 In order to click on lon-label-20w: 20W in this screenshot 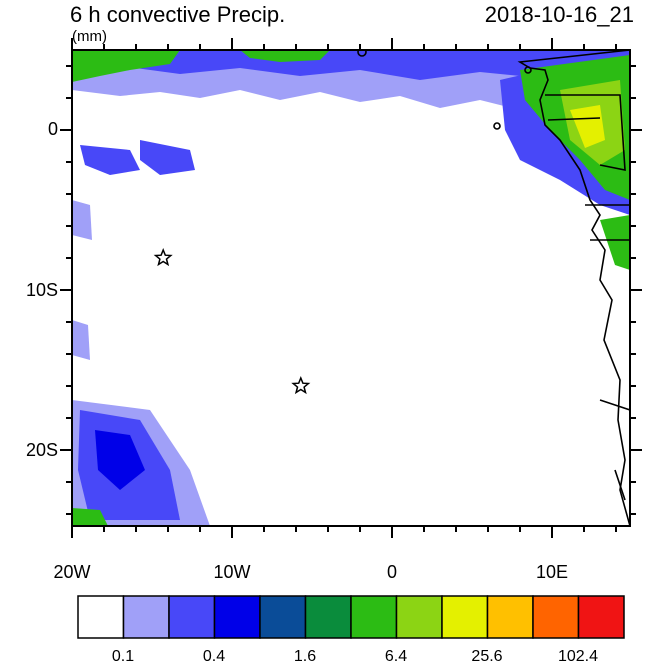, I will do `click(72, 572)`.